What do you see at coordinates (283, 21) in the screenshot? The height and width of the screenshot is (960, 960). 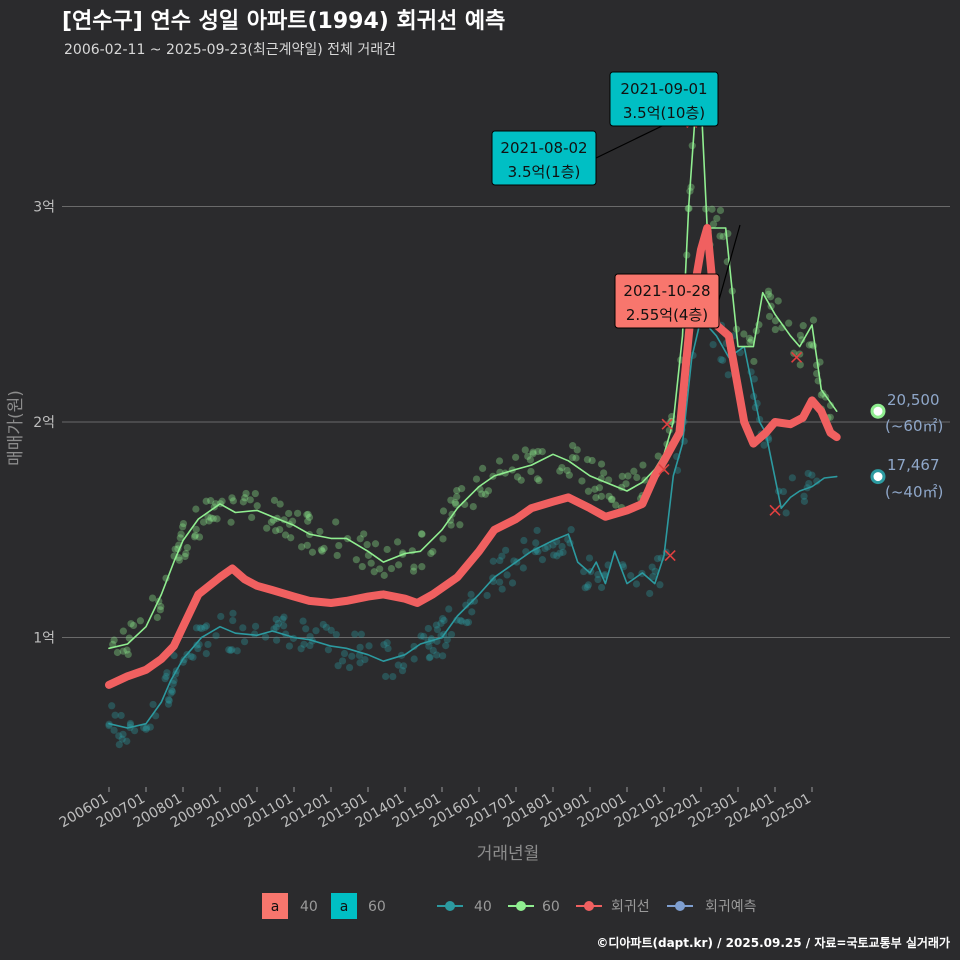 I see `chart-title: [연수구] 연수 성일 아파트(1994) 회귀선 예측` at bounding box center [283, 21].